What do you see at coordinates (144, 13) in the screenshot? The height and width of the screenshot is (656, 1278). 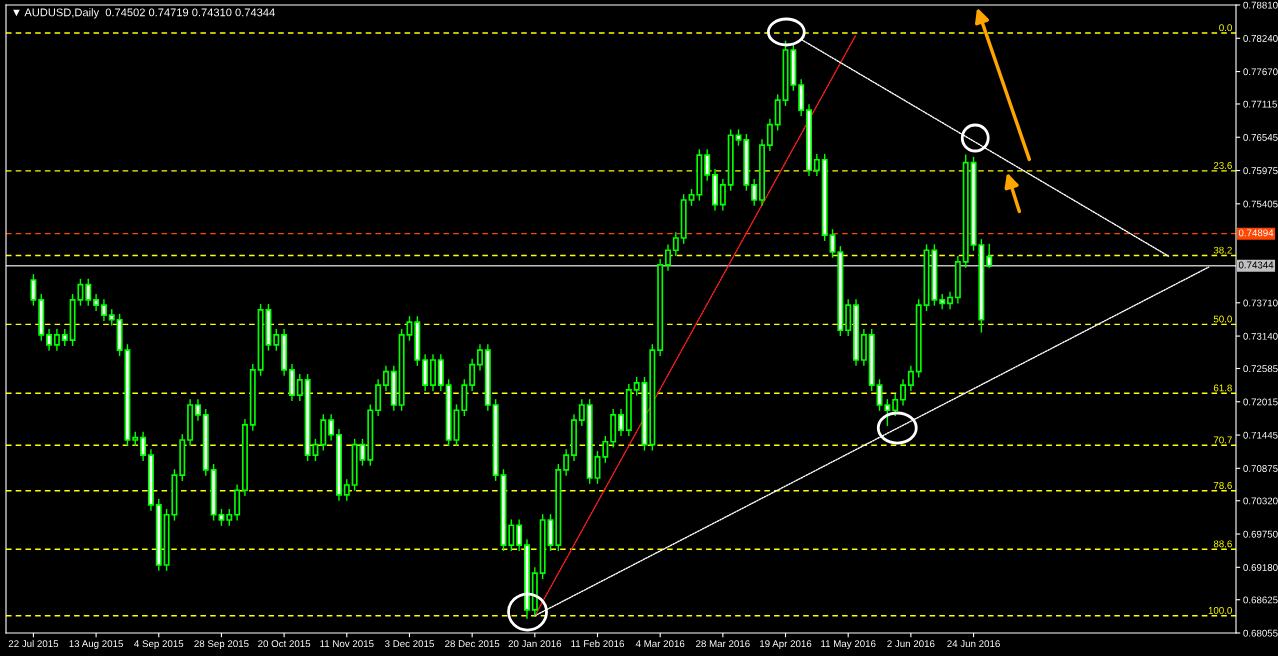 I see `chart-title: ▼ AUDUSD,Daily 0.74502 0.74719 0.74310 0.74344` at bounding box center [144, 13].